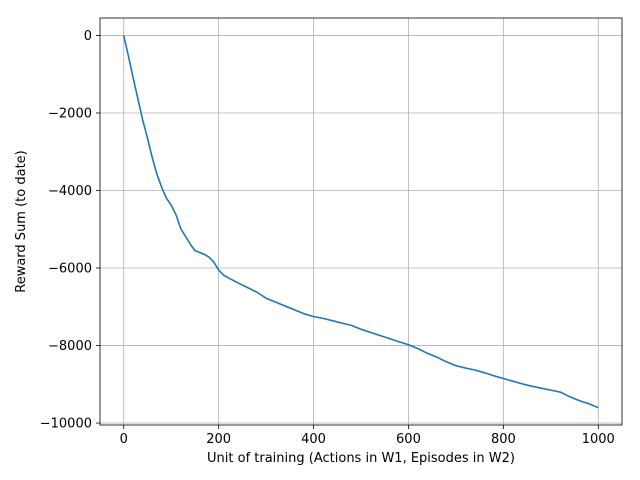 This screenshot has width=640, height=480. I want to click on y-axis-label: Reward Sum (to date), so click(21, 221).